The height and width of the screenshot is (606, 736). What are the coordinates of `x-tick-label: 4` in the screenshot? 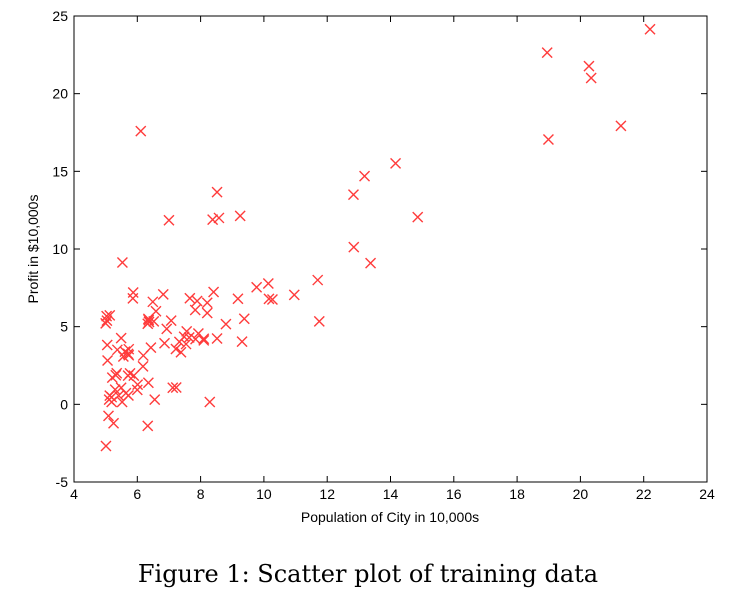 It's located at (74, 494).